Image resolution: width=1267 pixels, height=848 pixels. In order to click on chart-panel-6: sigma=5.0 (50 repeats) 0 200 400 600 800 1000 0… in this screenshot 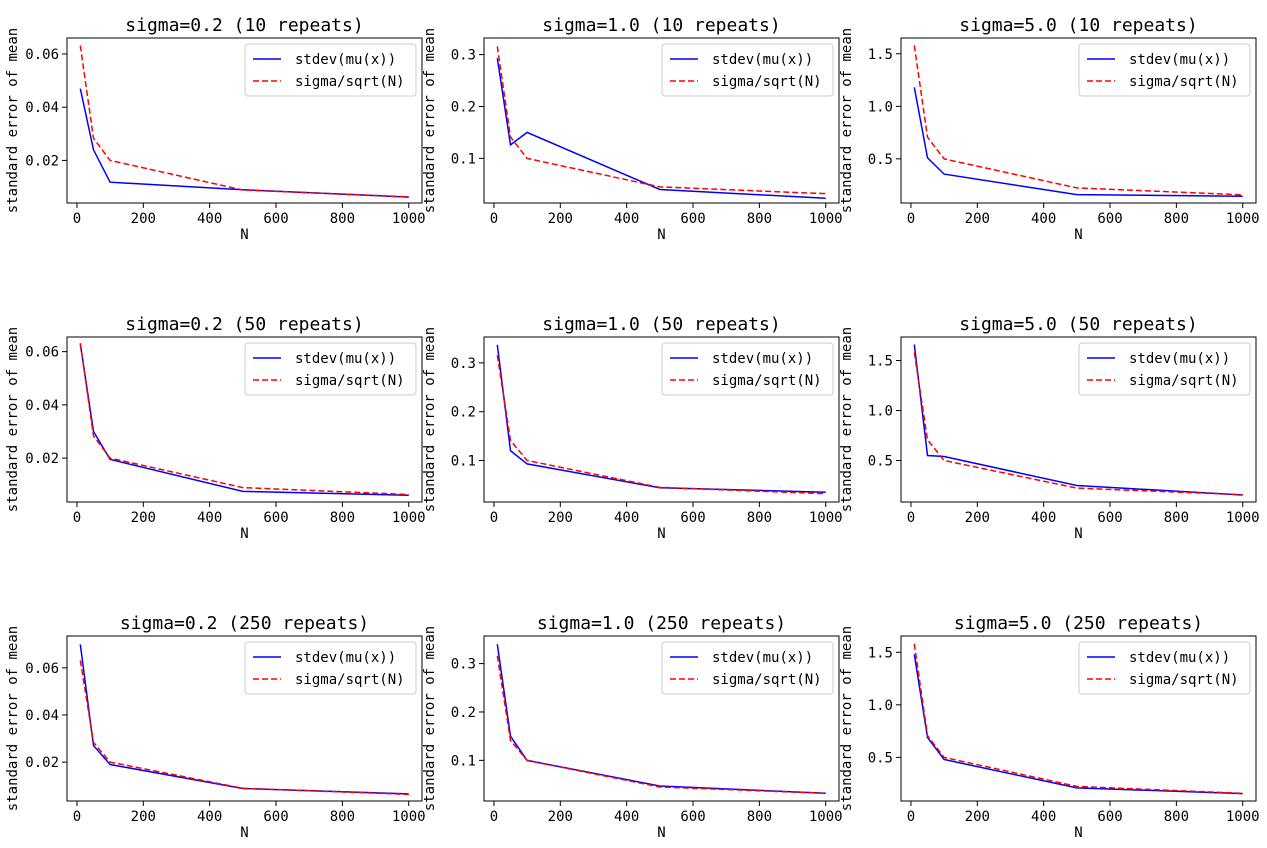, I will do `click(1049, 428)`.